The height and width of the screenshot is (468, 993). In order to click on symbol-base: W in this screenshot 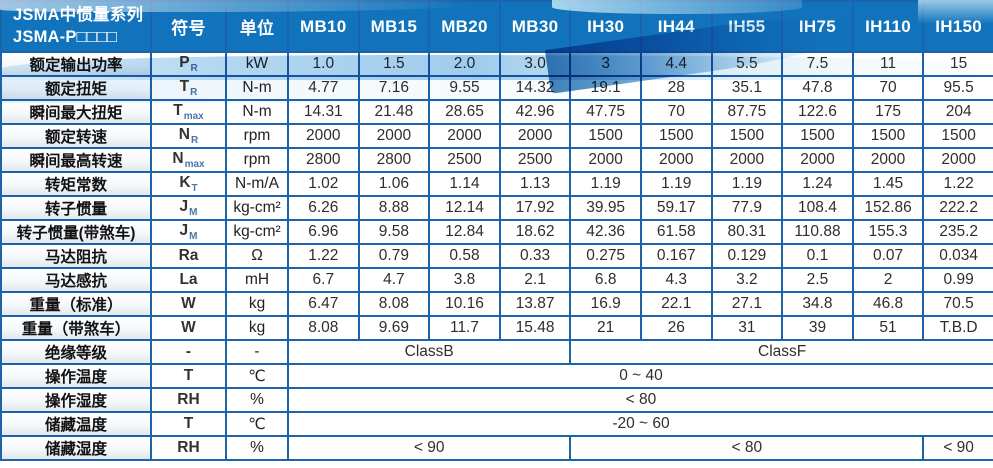, I will do `click(188, 327)`.